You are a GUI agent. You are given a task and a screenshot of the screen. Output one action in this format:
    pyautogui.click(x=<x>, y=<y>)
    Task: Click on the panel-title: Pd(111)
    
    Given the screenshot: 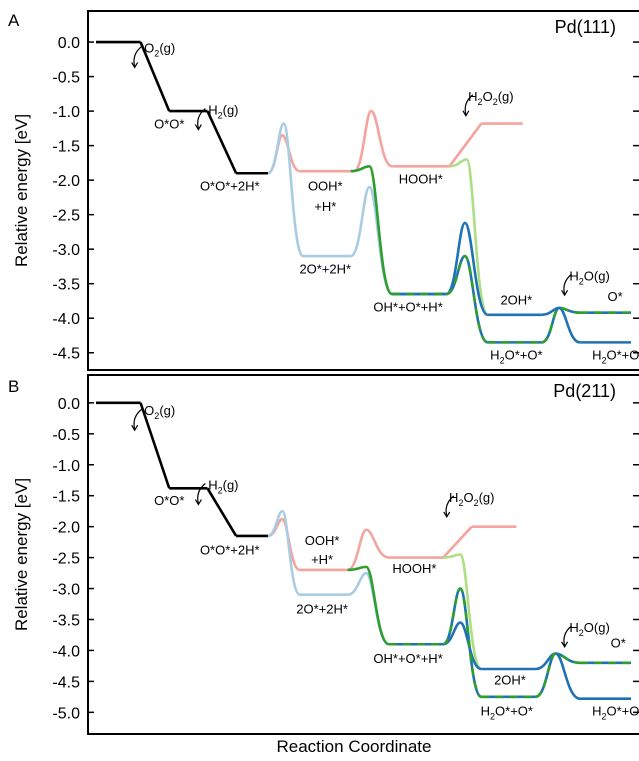 What is the action you would take?
    pyautogui.click(x=585, y=27)
    